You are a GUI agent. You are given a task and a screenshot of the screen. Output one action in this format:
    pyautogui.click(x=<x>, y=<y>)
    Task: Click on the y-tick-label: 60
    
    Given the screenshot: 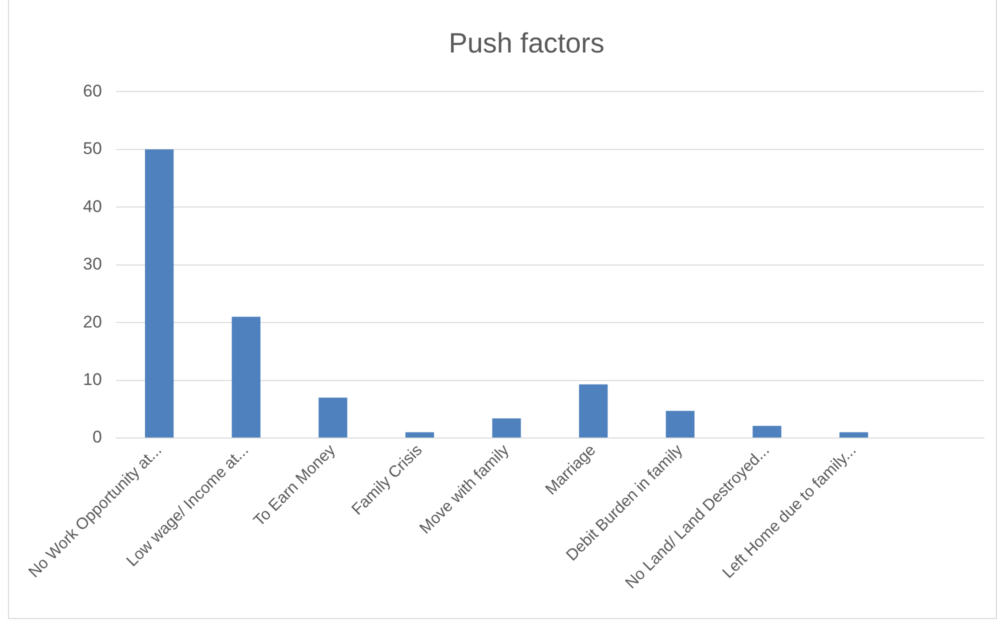 What is the action you would take?
    pyautogui.click(x=92, y=90)
    